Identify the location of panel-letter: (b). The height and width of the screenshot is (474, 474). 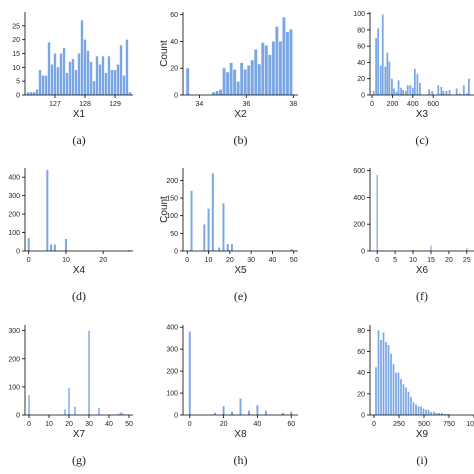
(241, 140).